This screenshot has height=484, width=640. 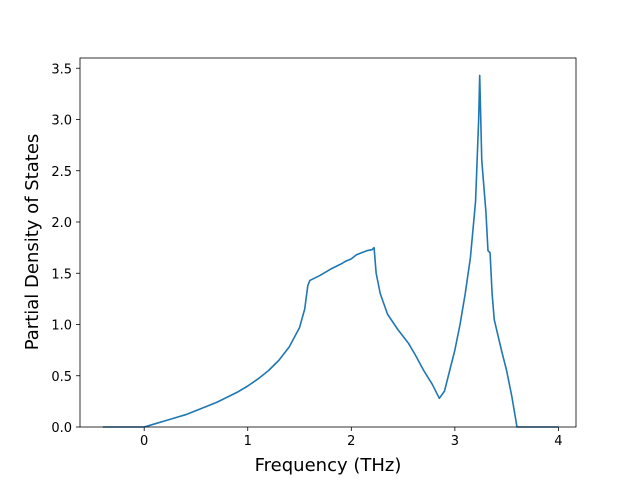 I want to click on y-tick-label: 0.5, so click(x=61, y=377).